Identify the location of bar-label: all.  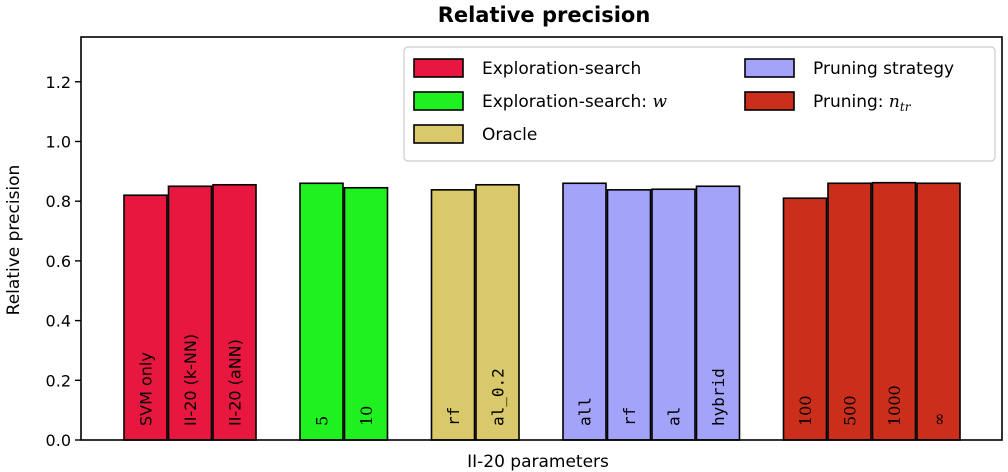
(585, 411).